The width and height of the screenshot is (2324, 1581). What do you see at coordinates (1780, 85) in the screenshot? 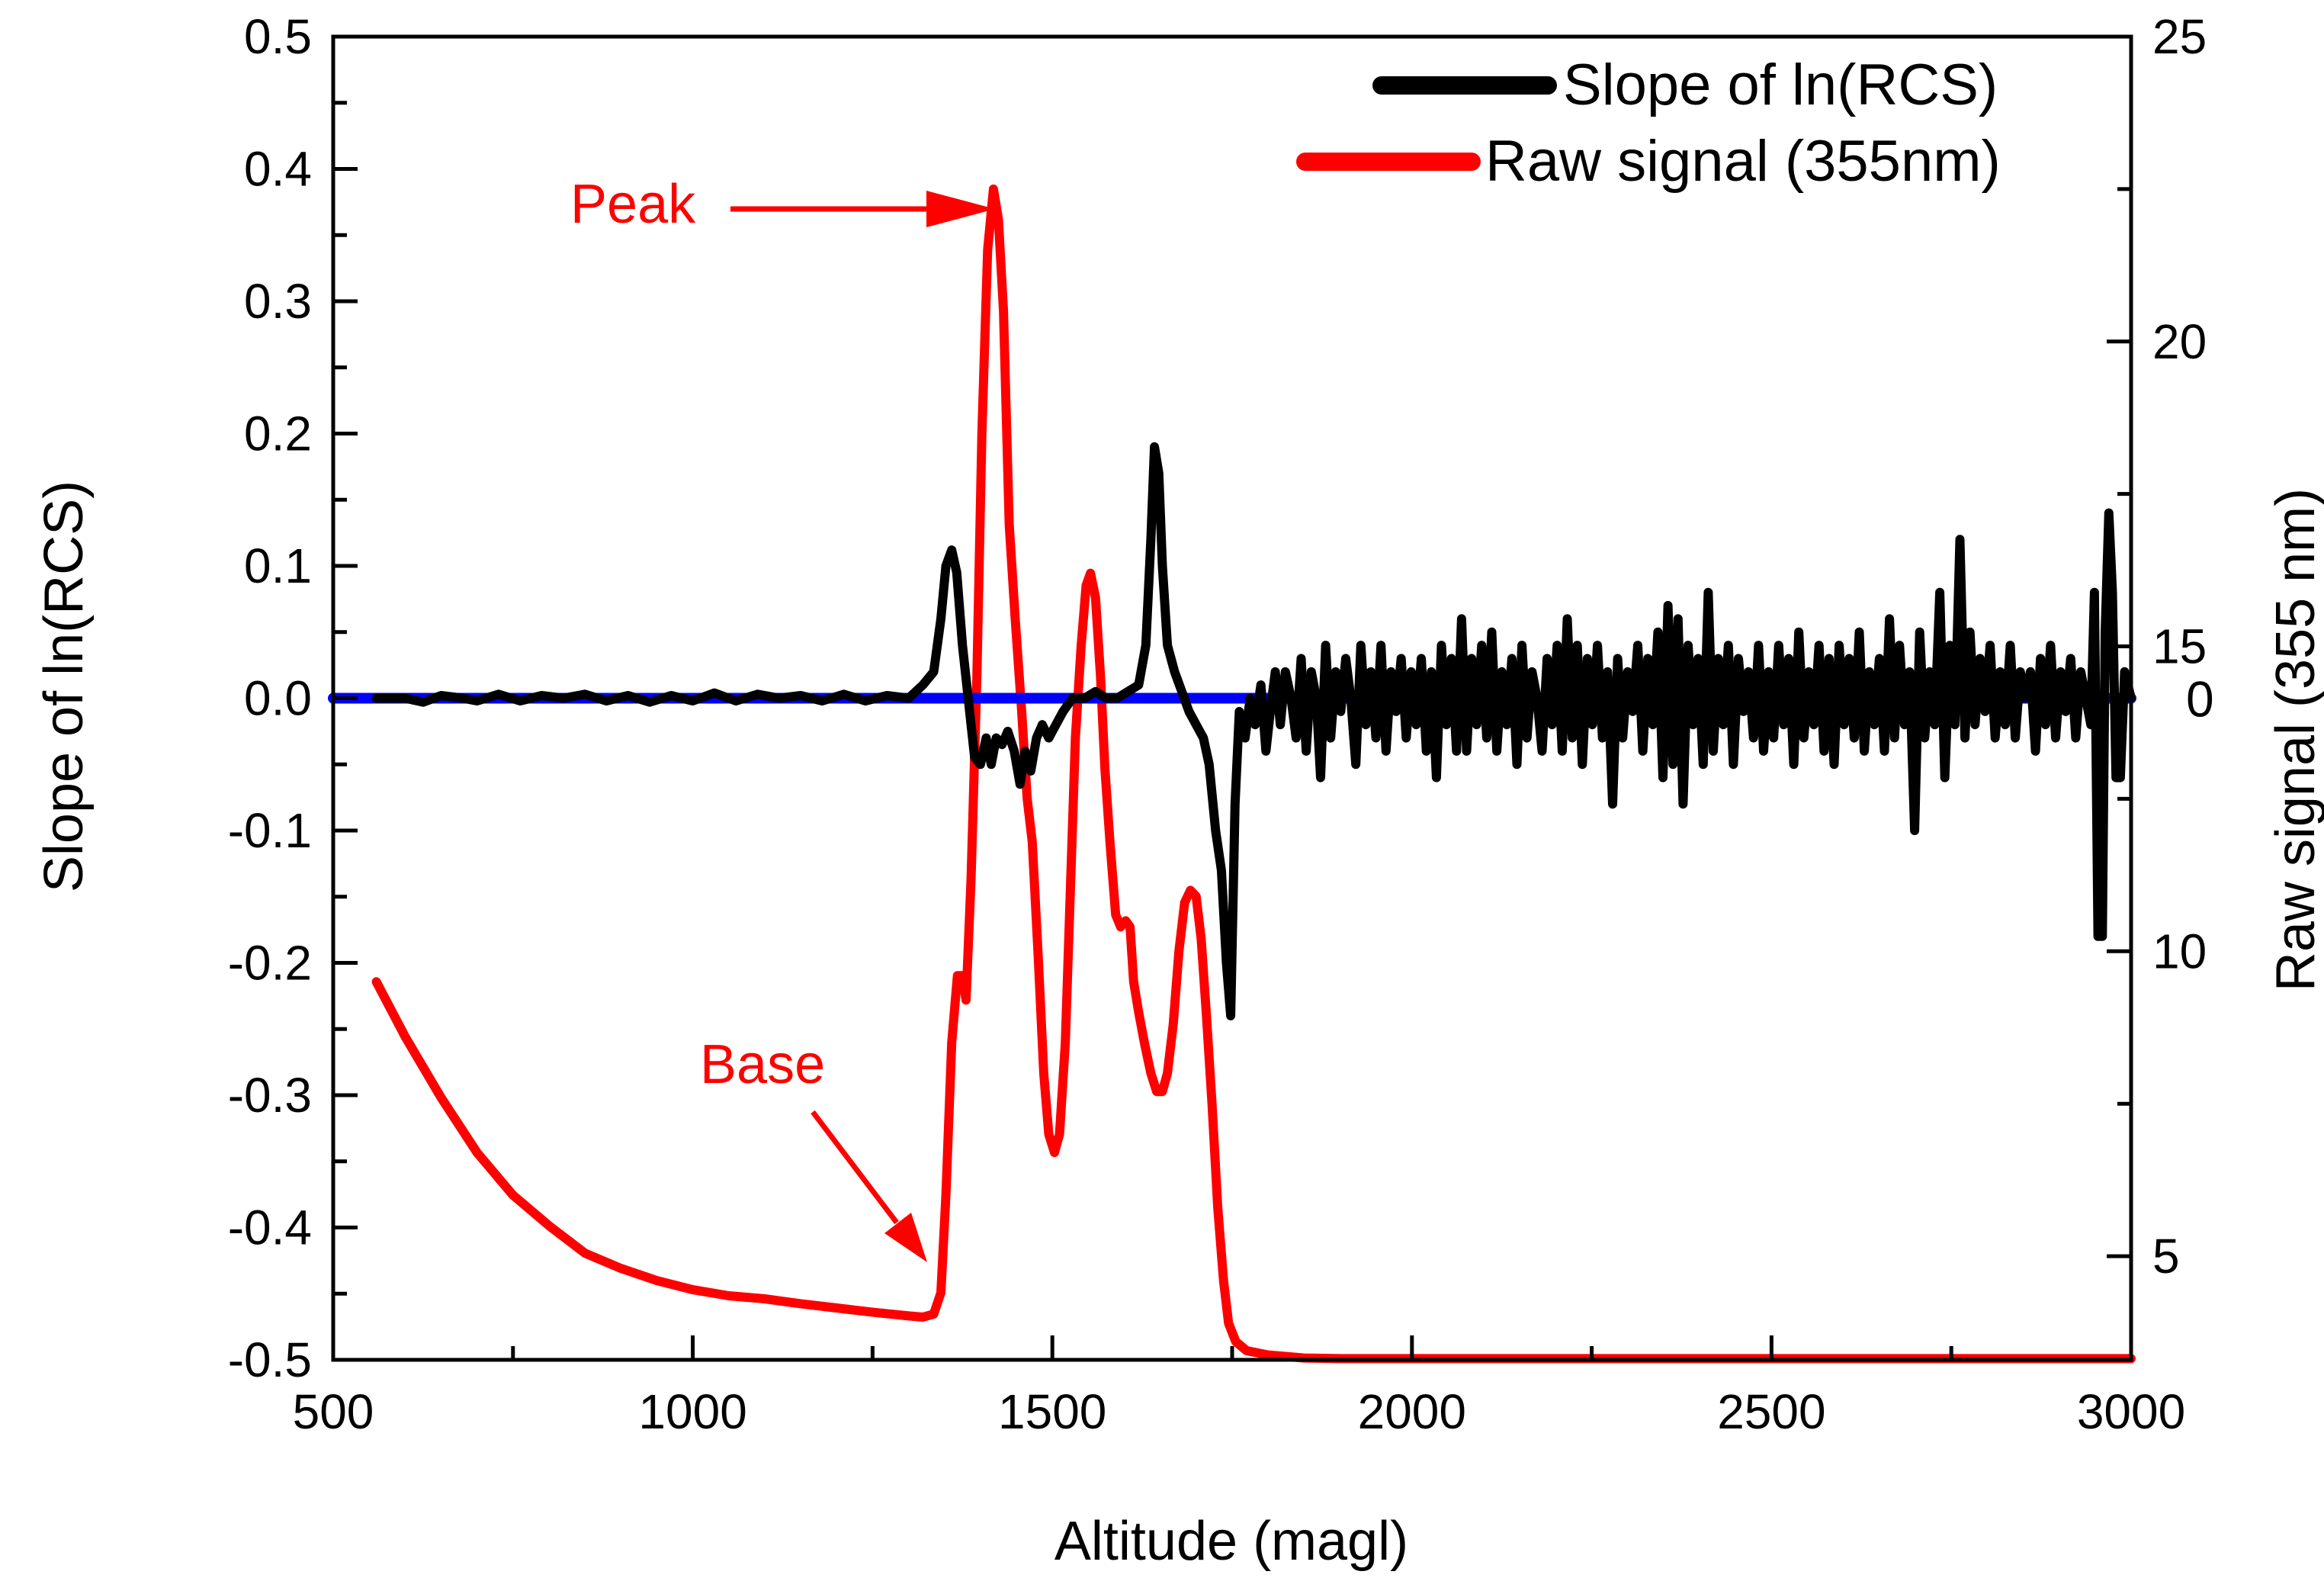
I see `legend-label-slope: Slope of ln(RCS)` at bounding box center [1780, 85].